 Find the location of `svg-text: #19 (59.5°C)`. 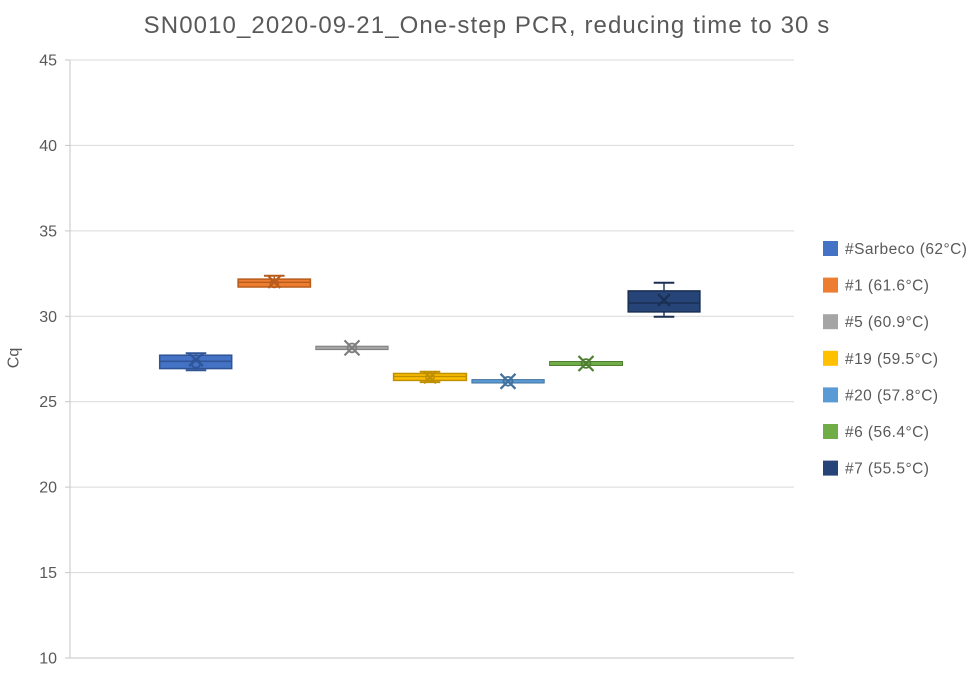

svg-text: #19 (59.5°C) is located at coordinates (891, 359).